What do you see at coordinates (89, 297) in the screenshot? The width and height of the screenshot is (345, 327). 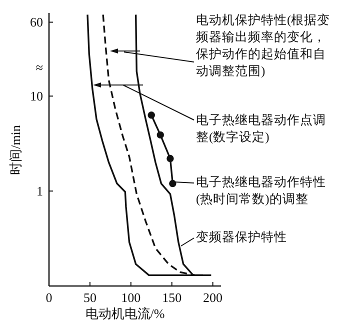 I see `x-tick-label: 50` at bounding box center [89, 297].